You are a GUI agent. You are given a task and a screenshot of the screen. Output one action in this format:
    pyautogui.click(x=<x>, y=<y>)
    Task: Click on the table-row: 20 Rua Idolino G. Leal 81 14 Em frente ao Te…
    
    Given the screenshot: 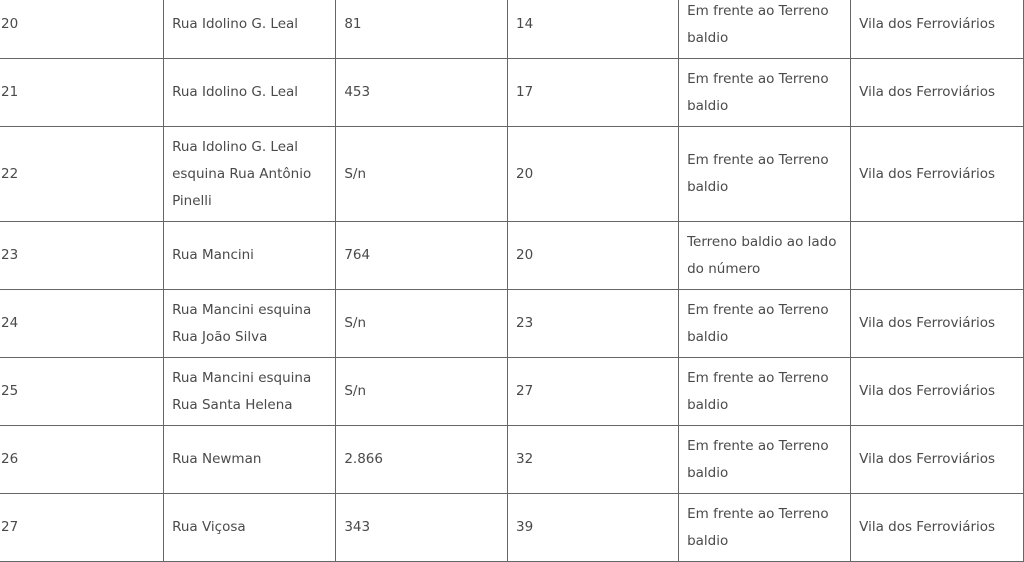 What is the action you would take?
    pyautogui.click(x=512, y=29)
    